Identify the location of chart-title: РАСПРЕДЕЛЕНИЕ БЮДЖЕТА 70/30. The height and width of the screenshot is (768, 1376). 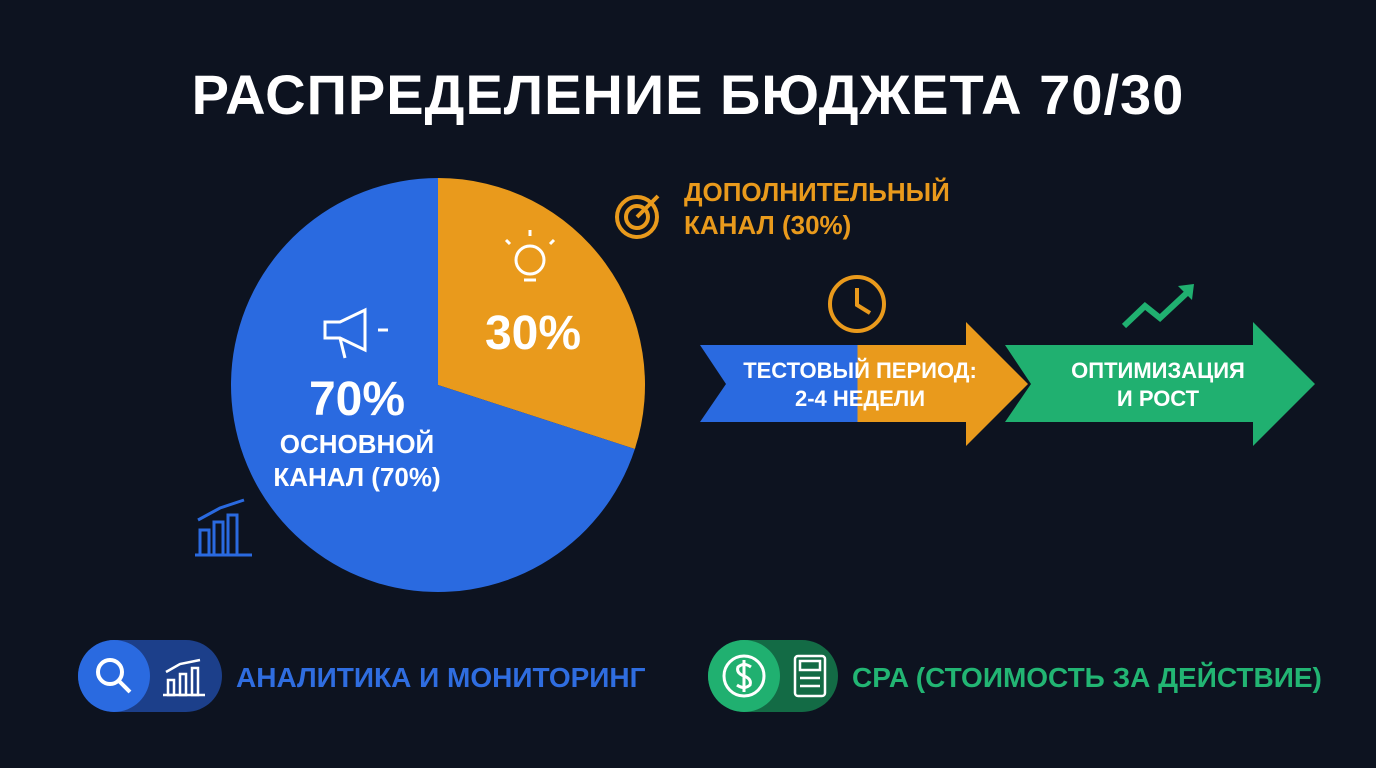
(688, 94).